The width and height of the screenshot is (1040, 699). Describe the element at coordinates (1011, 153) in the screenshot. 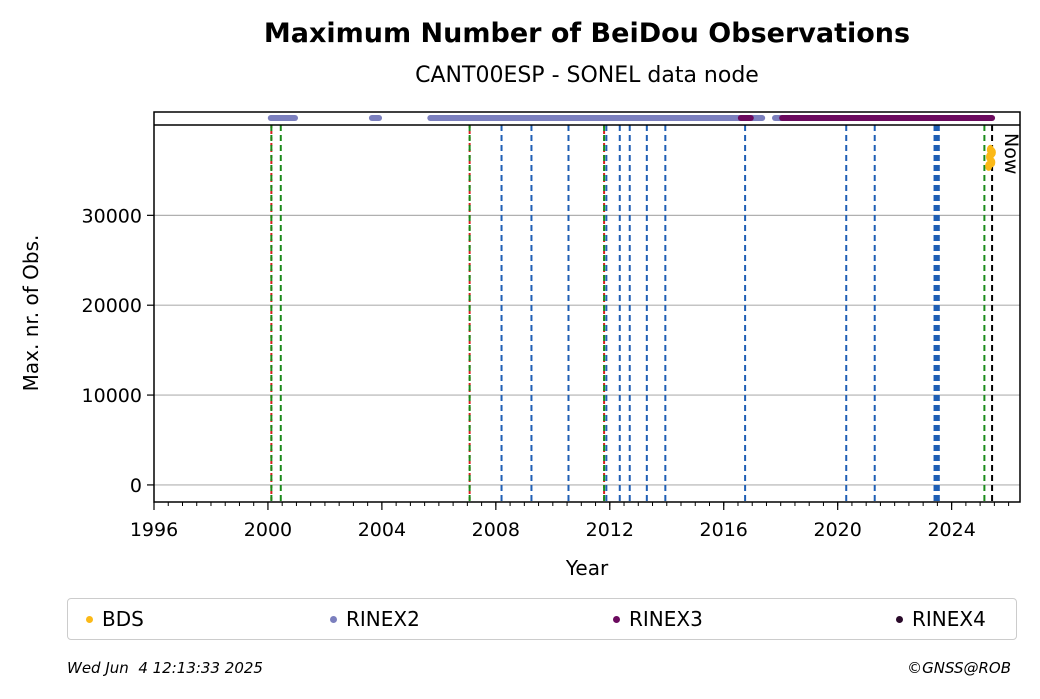

I see `now-label: Now` at that location.